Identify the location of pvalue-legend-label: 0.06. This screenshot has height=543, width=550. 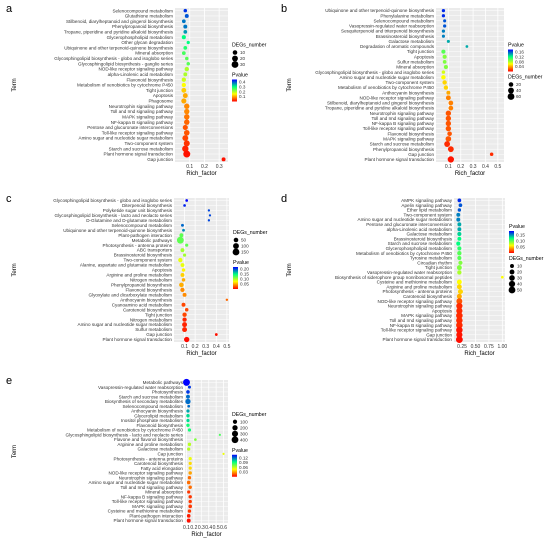
(243, 467).